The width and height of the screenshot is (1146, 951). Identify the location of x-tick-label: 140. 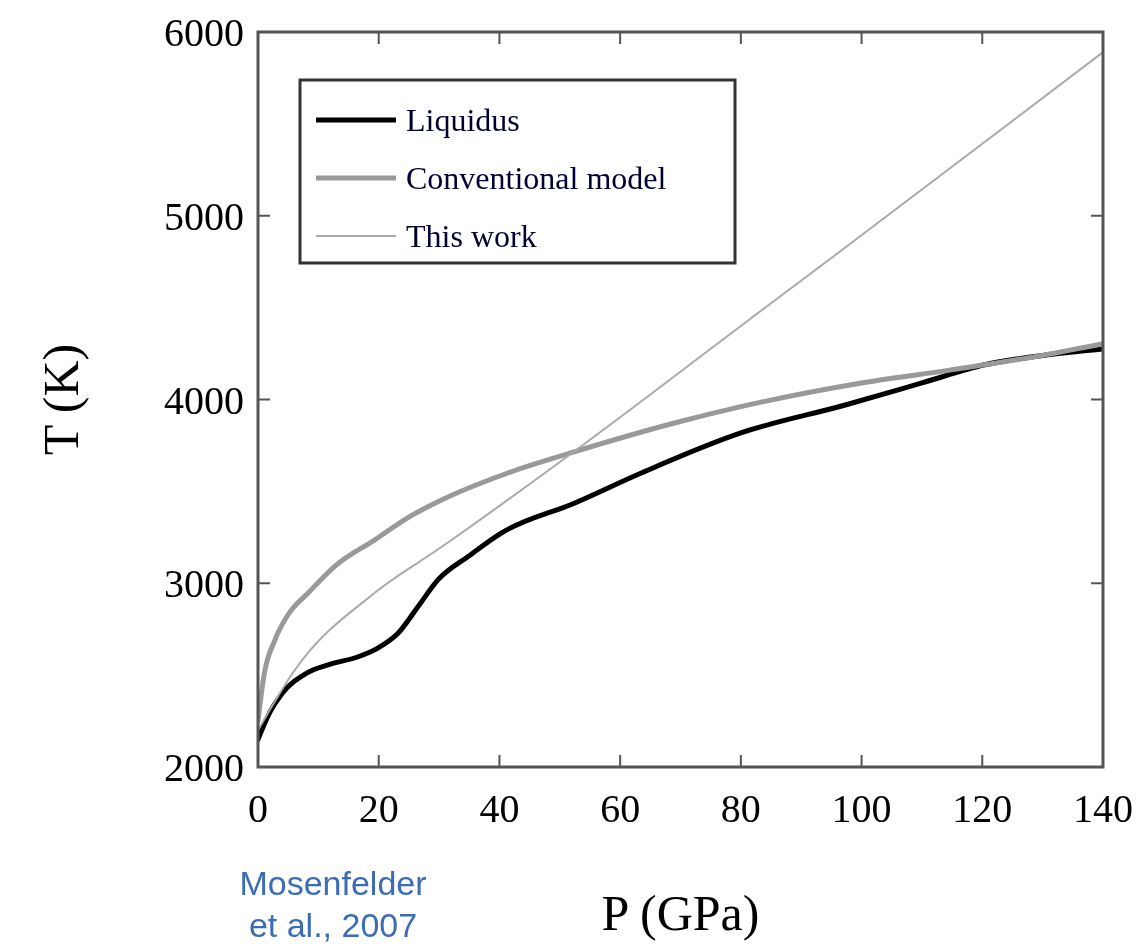
(1103, 808).